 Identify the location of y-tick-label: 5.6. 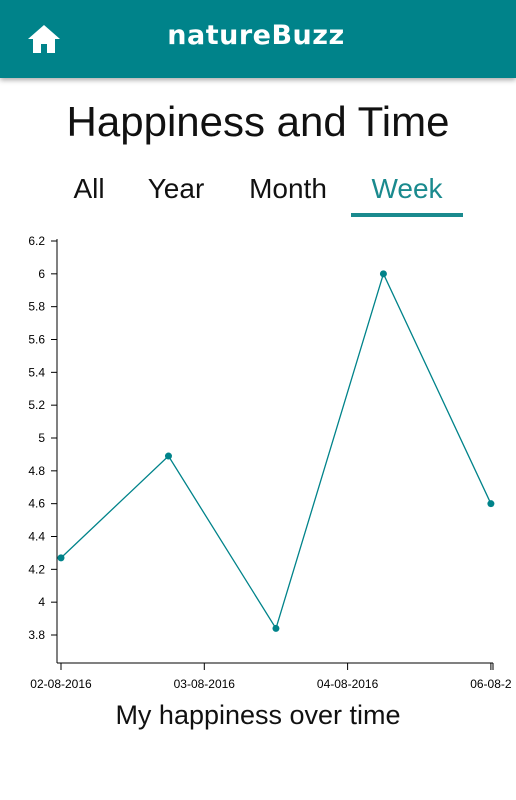
(36, 340).